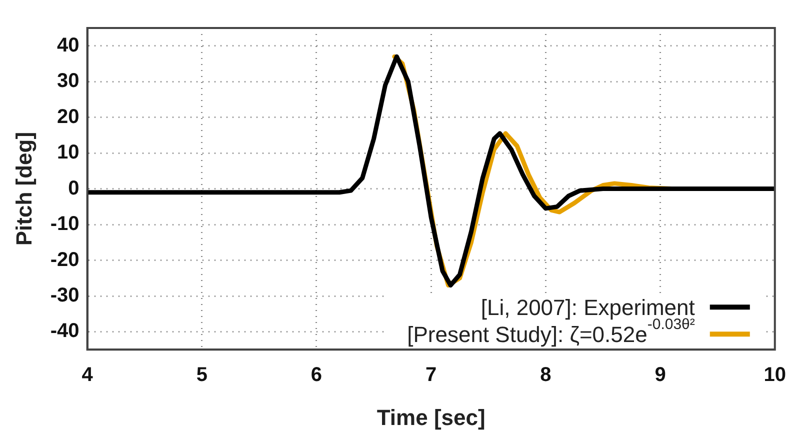 The height and width of the screenshot is (444, 808). Describe the element at coordinates (65, 259) in the screenshot. I see `y-tick-label: -20` at that location.